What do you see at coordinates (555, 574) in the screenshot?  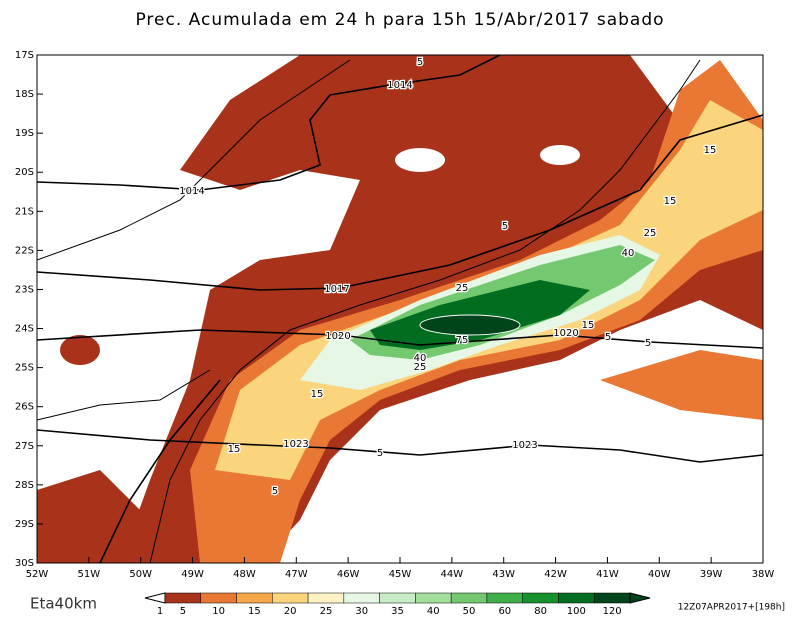 I see `lon-label: 42W` at bounding box center [555, 574].